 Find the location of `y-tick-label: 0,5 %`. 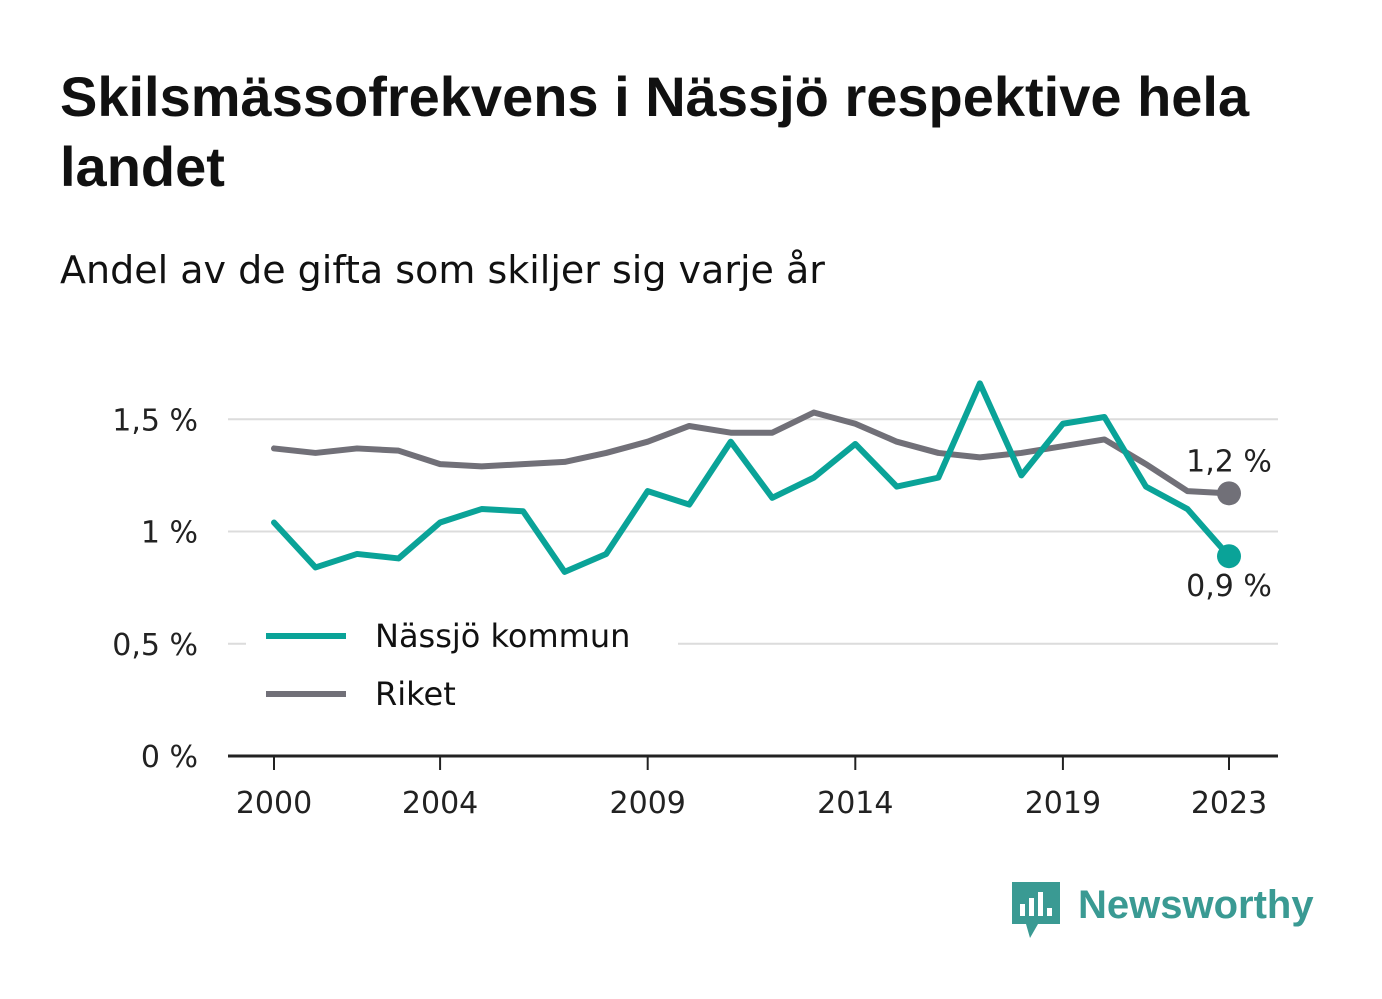

y-tick-label: 0,5 % is located at coordinates (155, 645).